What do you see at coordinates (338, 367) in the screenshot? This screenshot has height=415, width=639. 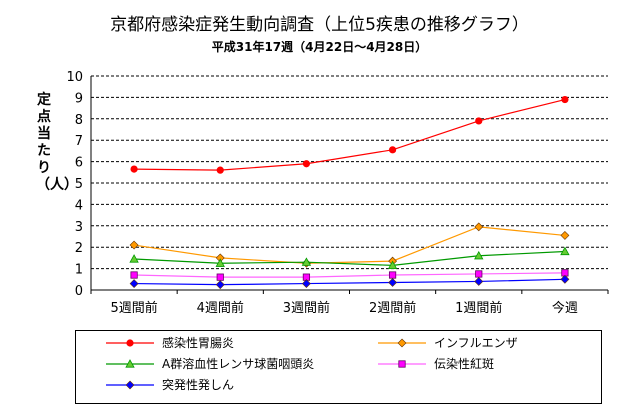 I see `legend: 感染性胃腸炎 インフルエンザ A群溶血性レンサ球菌咽頭炎 伝染性紅斑突発性発しん` at bounding box center [338, 367].